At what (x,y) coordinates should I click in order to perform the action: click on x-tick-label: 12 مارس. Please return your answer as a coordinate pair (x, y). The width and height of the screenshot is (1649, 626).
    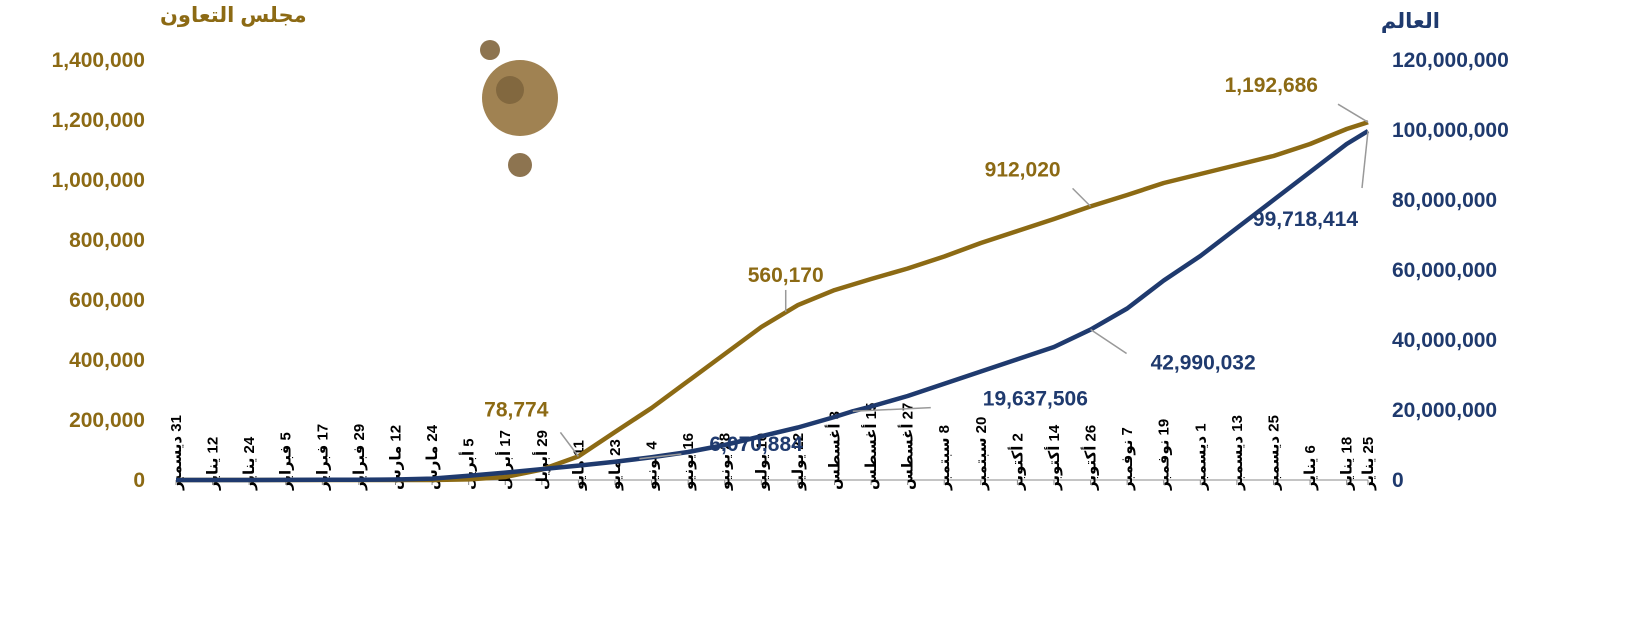
    Looking at the image, I should click on (395, 457).